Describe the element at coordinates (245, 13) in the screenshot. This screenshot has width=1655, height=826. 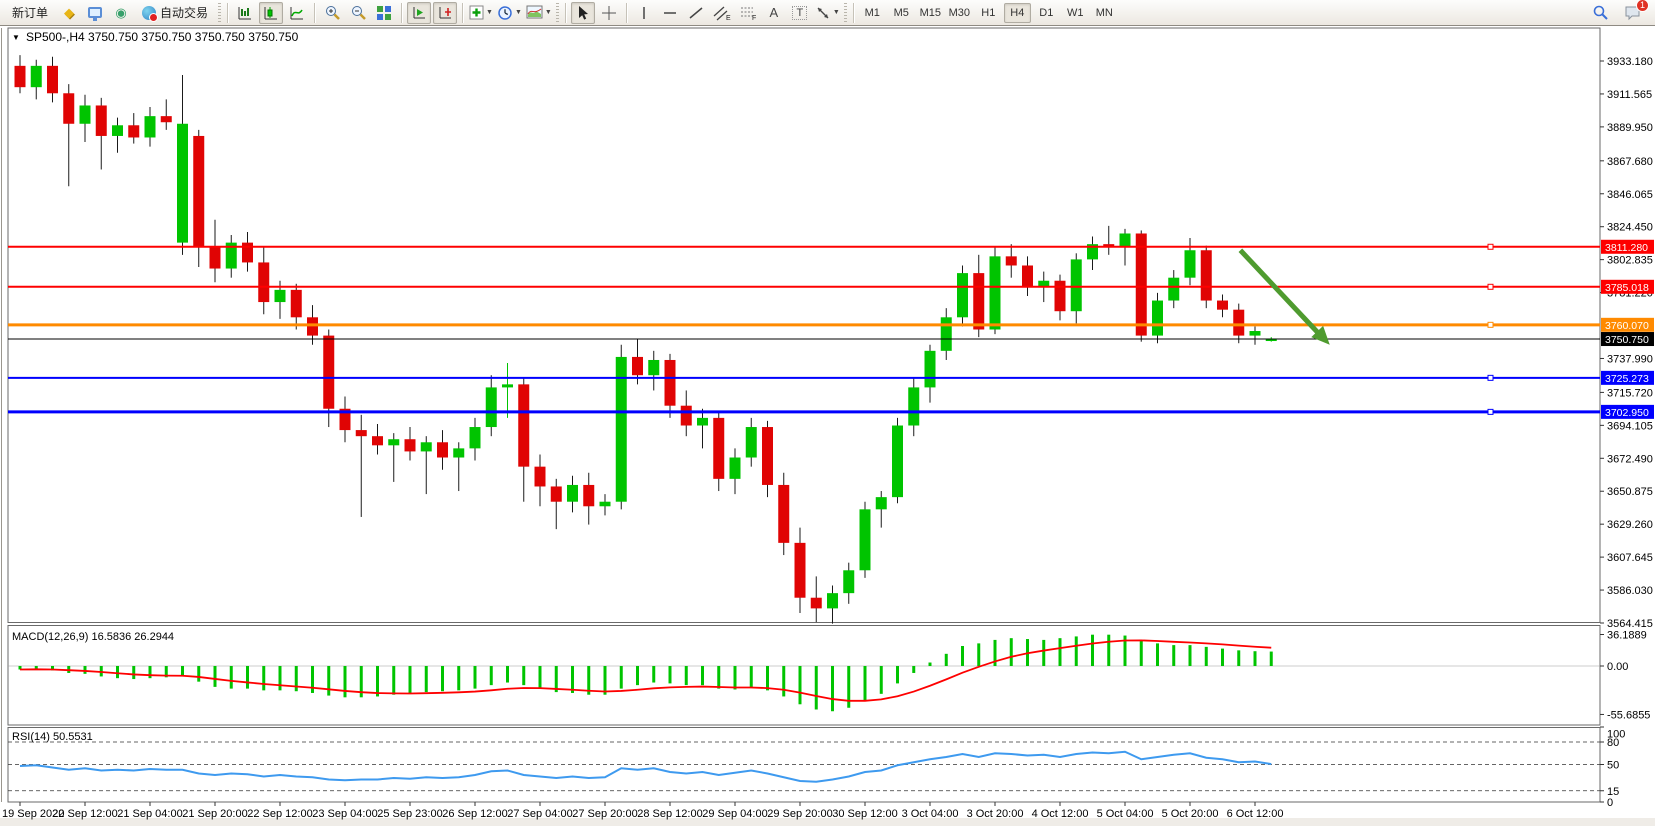
I see `bar-chart-button` at that location.